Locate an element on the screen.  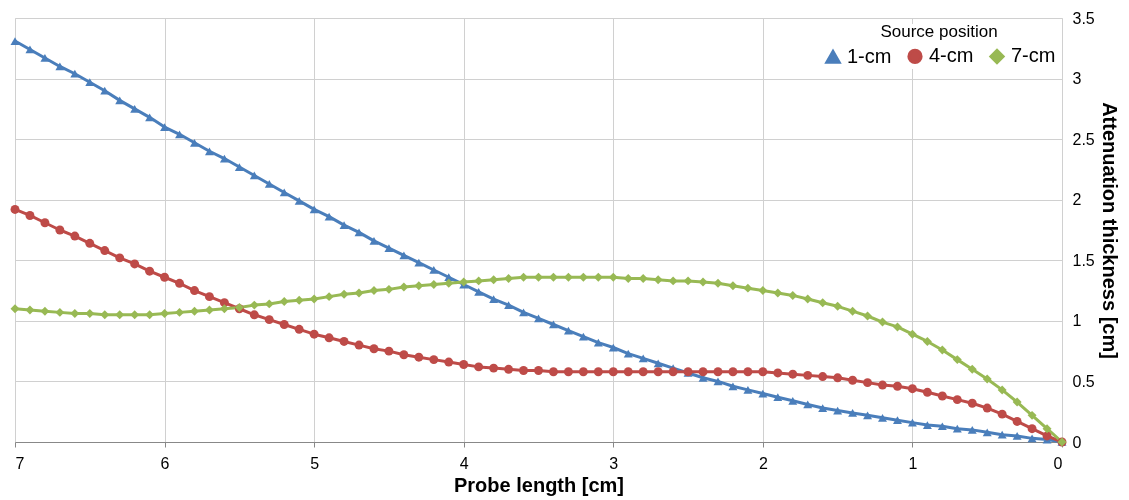
x-tick-label: 6 is located at coordinates (165, 463).